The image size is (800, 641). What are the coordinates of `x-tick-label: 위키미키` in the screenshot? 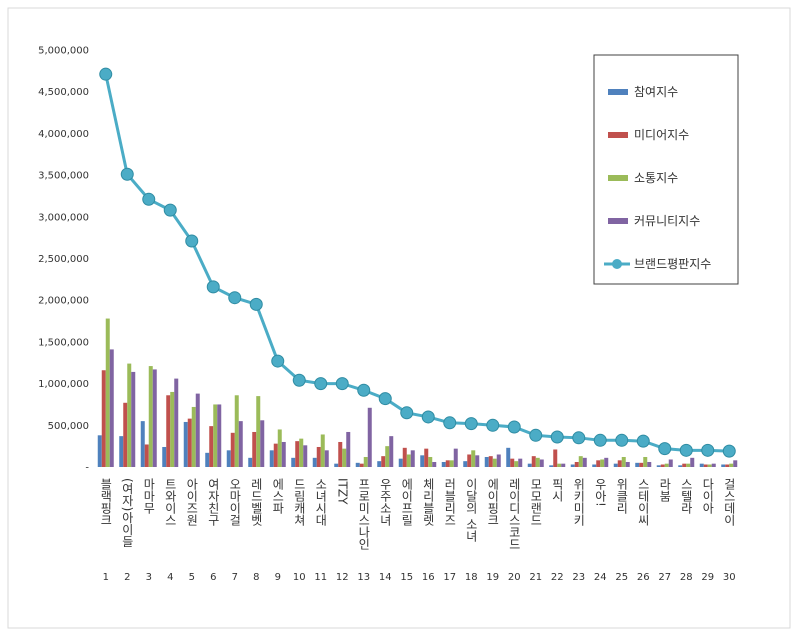 It's located at (579, 502).